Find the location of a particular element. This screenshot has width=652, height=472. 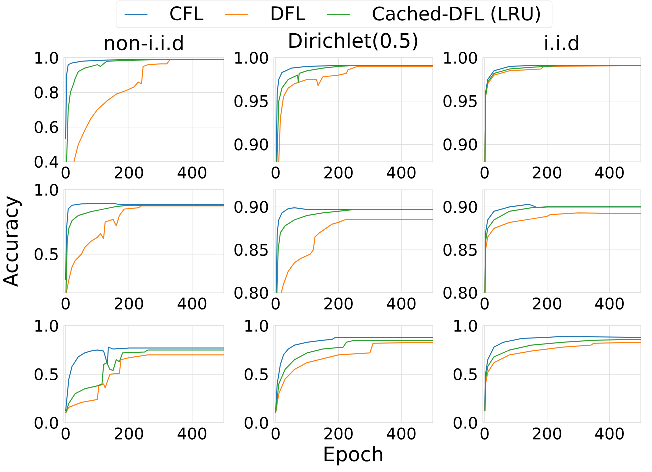

chart-title: i.i.d is located at coordinates (562, 43).